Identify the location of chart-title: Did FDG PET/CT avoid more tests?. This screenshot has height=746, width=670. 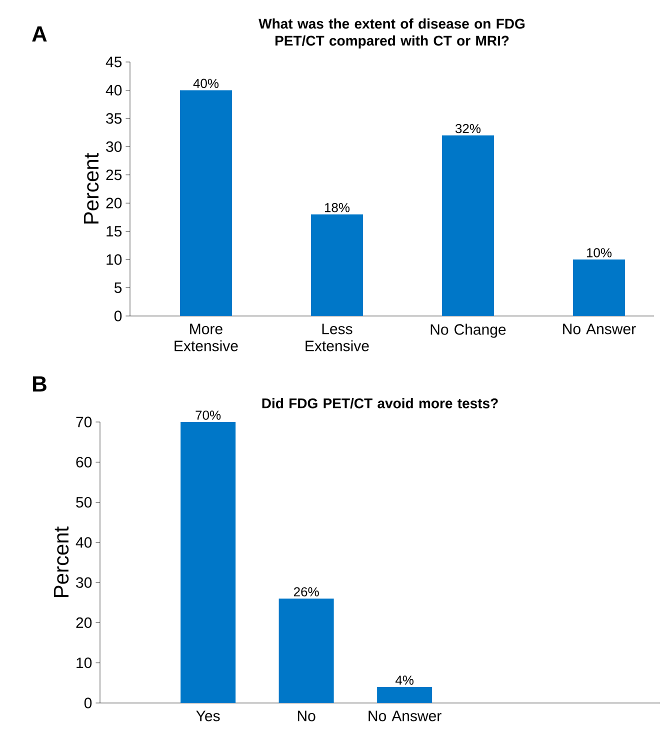
(380, 403).